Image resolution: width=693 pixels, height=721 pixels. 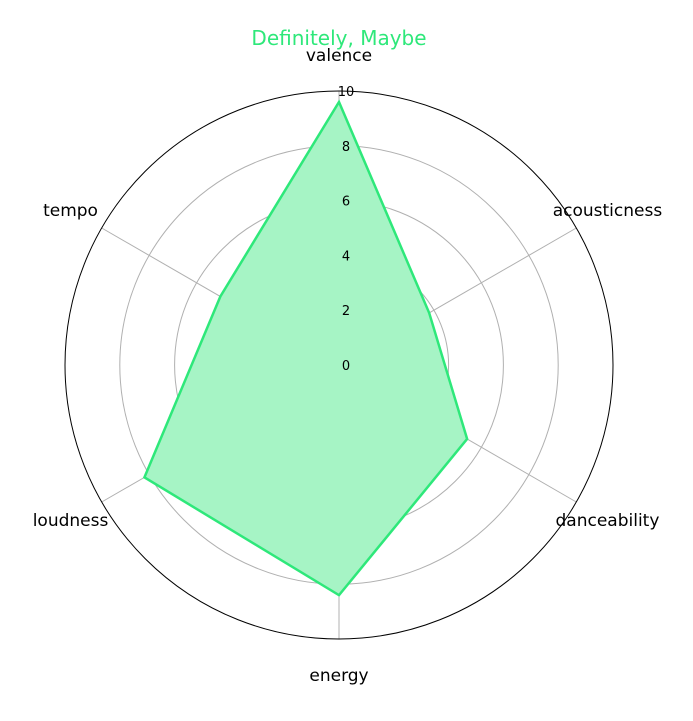 What do you see at coordinates (608, 521) in the screenshot?
I see `axis-label-danceability: danceability` at bounding box center [608, 521].